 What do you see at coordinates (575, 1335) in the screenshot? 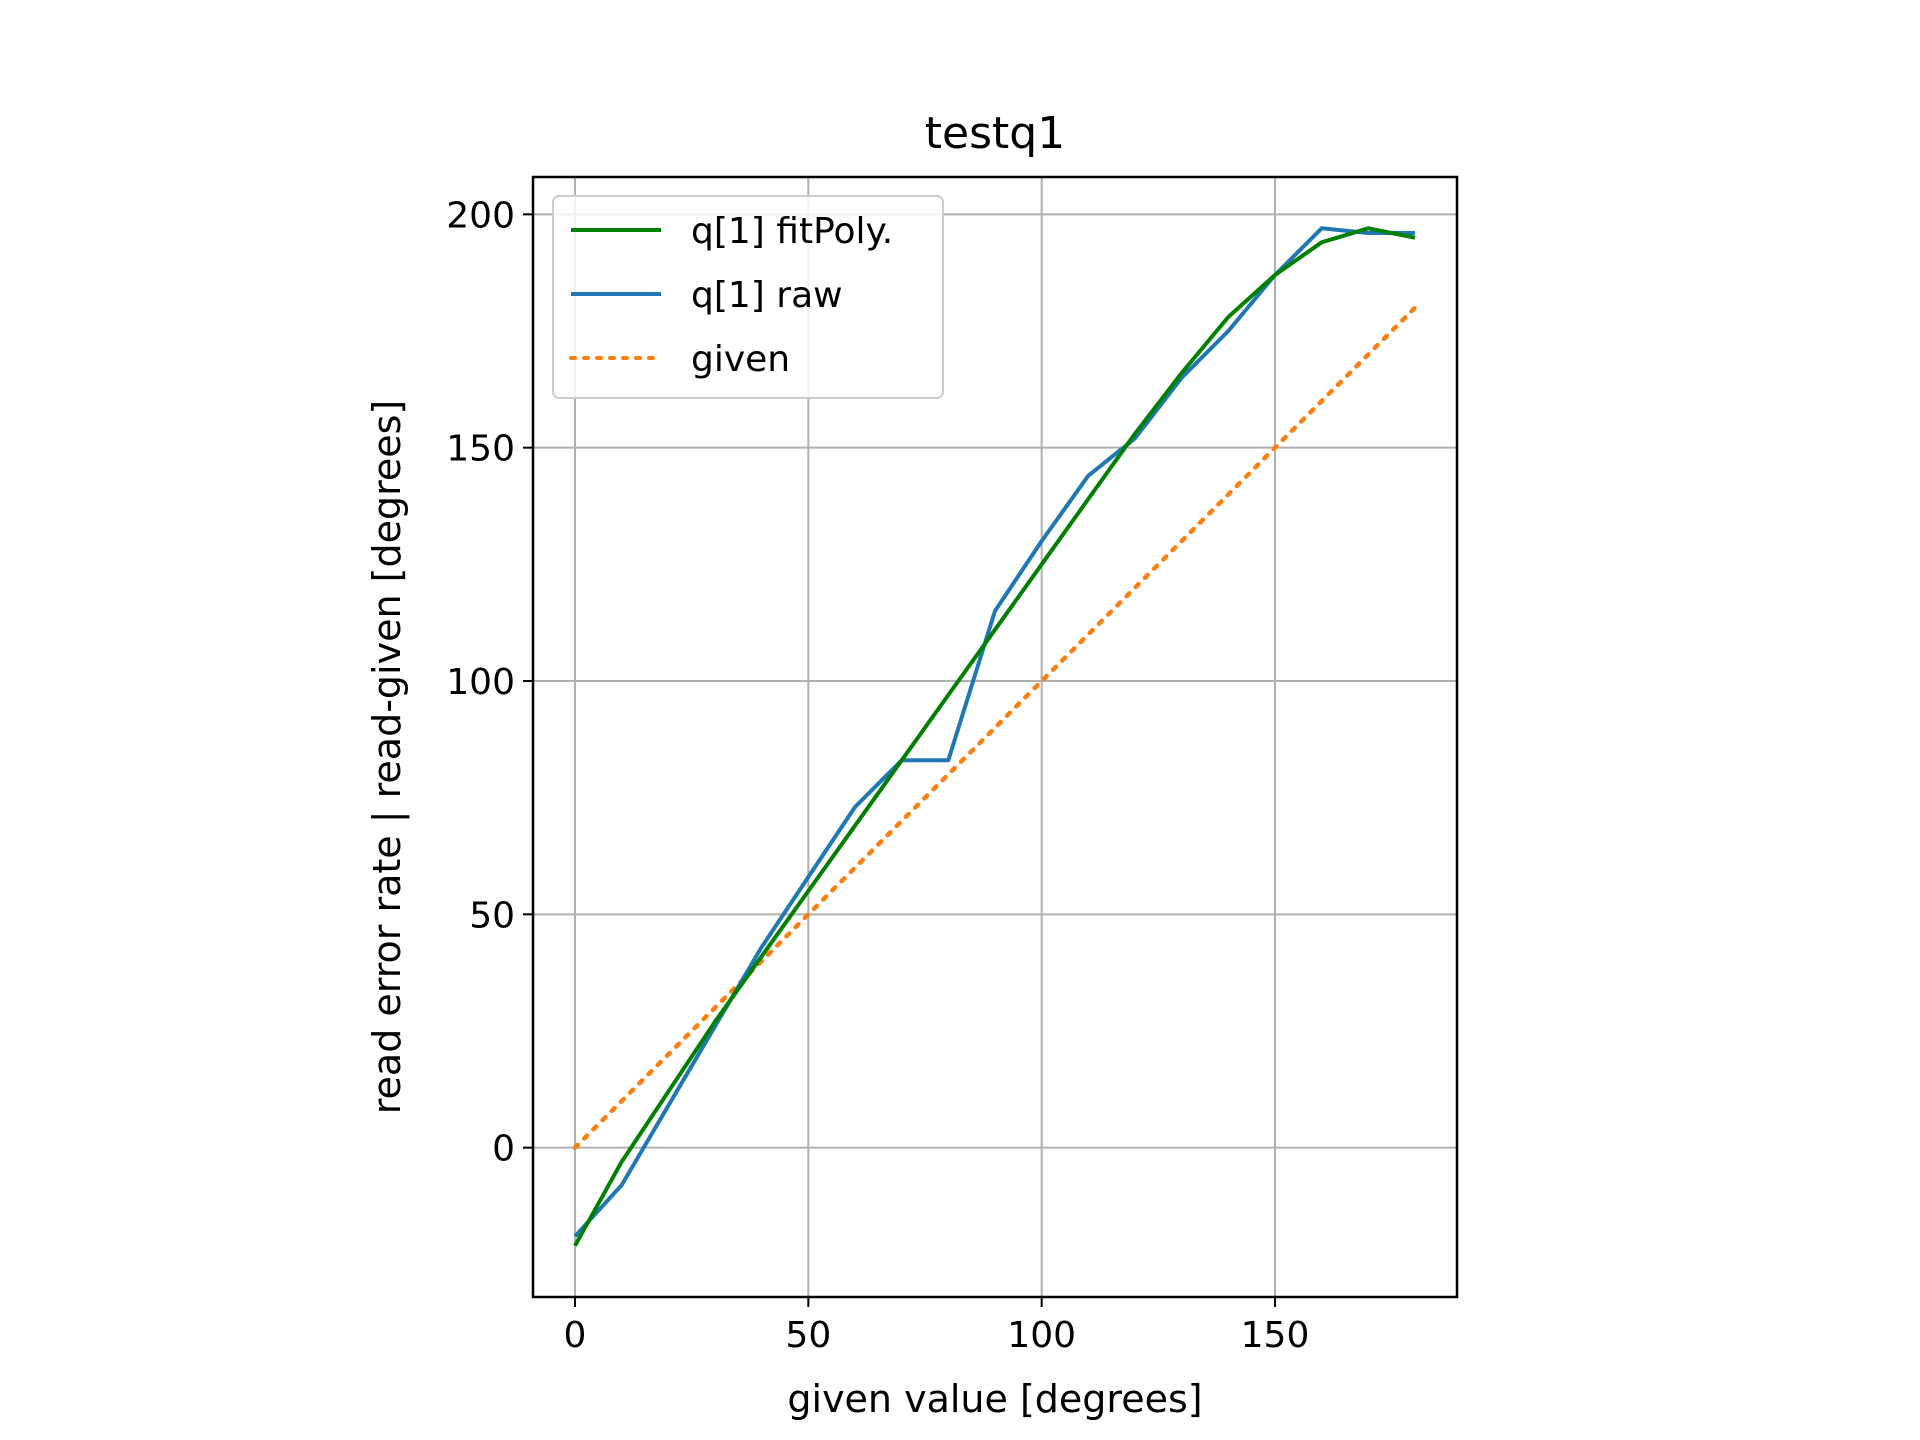
I see `x-tick-label: 0` at bounding box center [575, 1335].